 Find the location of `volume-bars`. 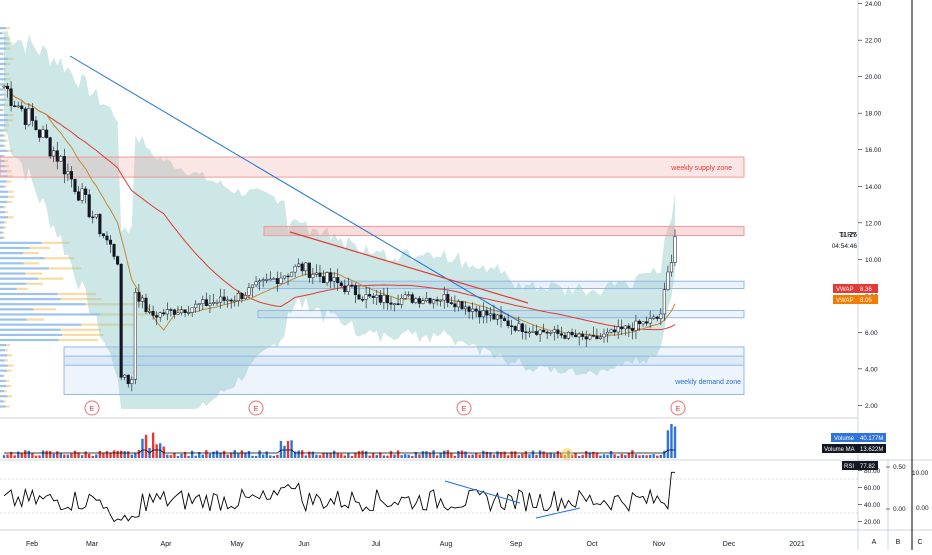

volume-bars is located at coordinates (339, 440).